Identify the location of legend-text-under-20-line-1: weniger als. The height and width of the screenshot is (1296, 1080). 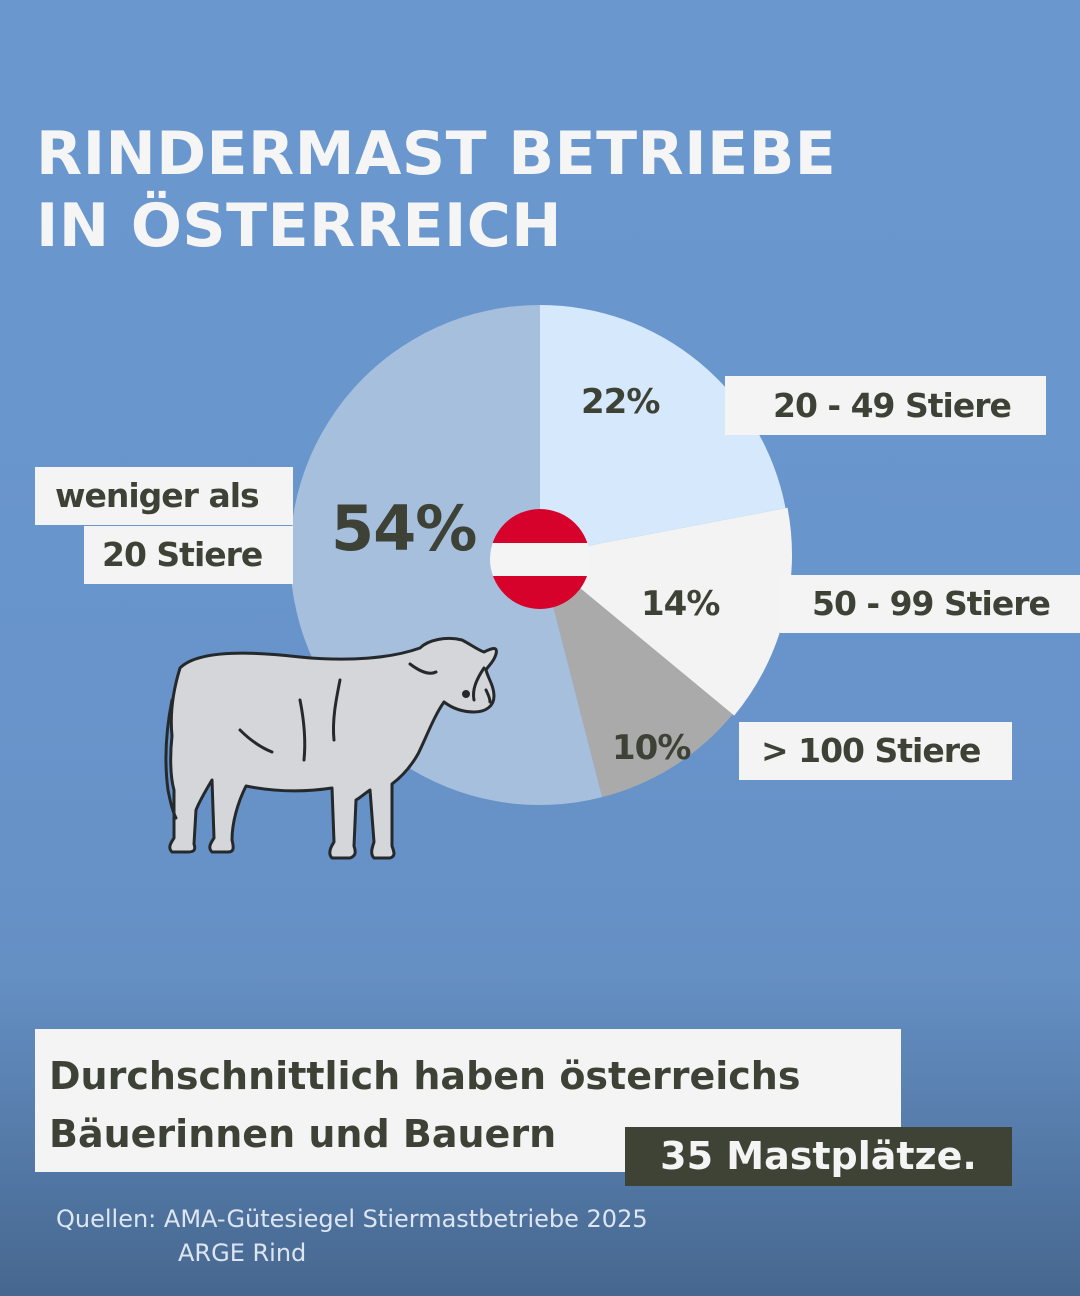
(157, 495).